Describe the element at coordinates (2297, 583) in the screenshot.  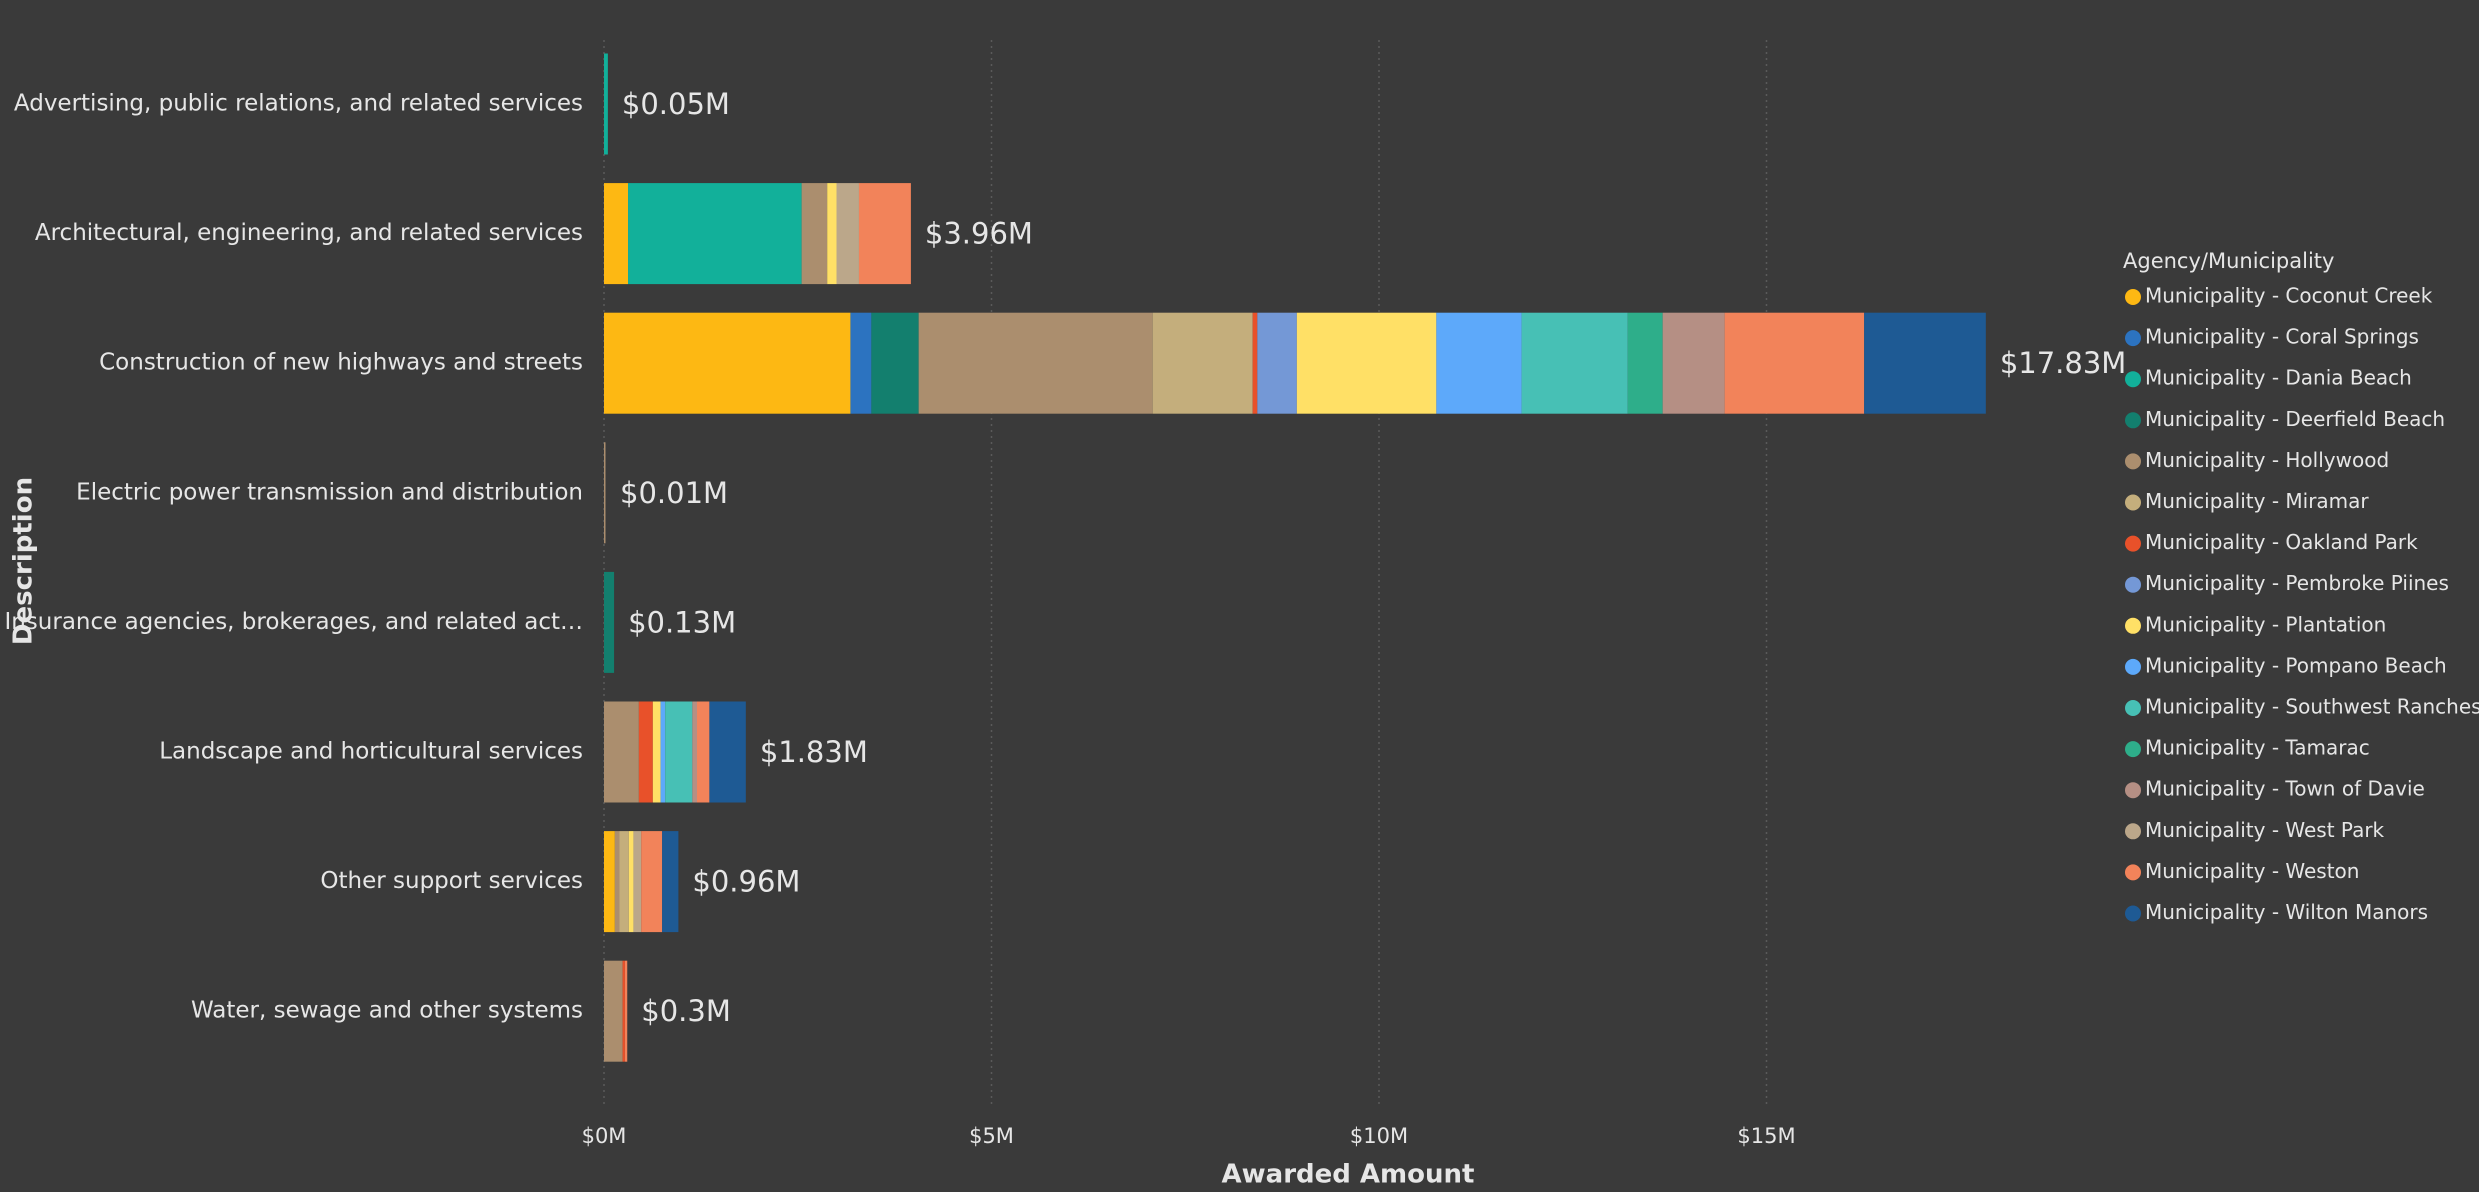
I see `legend-label: Municipality - Pembroke Piines` at that location.